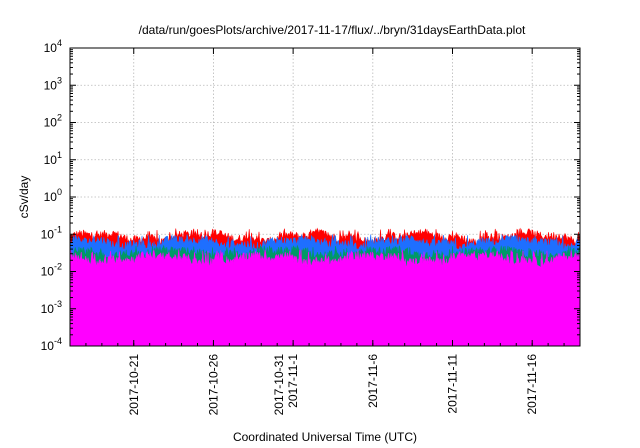 Image resolution: width=640 pixels, height=448 pixels. Describe the element at coordinates (53, 158) in the screenshot. I see `y-tick-label: 10¹` at that location.